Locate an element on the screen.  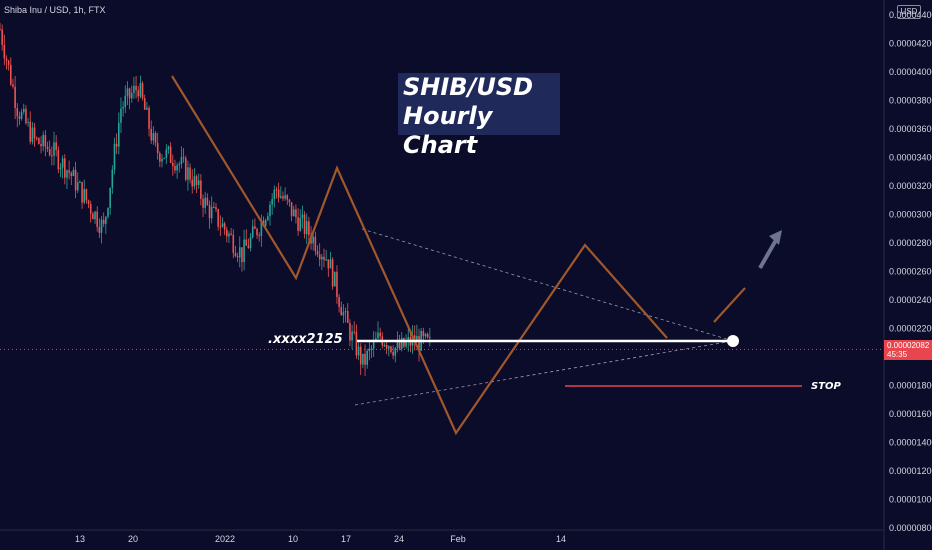
y-tick-label: 0.00003000 is located at coordinates (910, 215).